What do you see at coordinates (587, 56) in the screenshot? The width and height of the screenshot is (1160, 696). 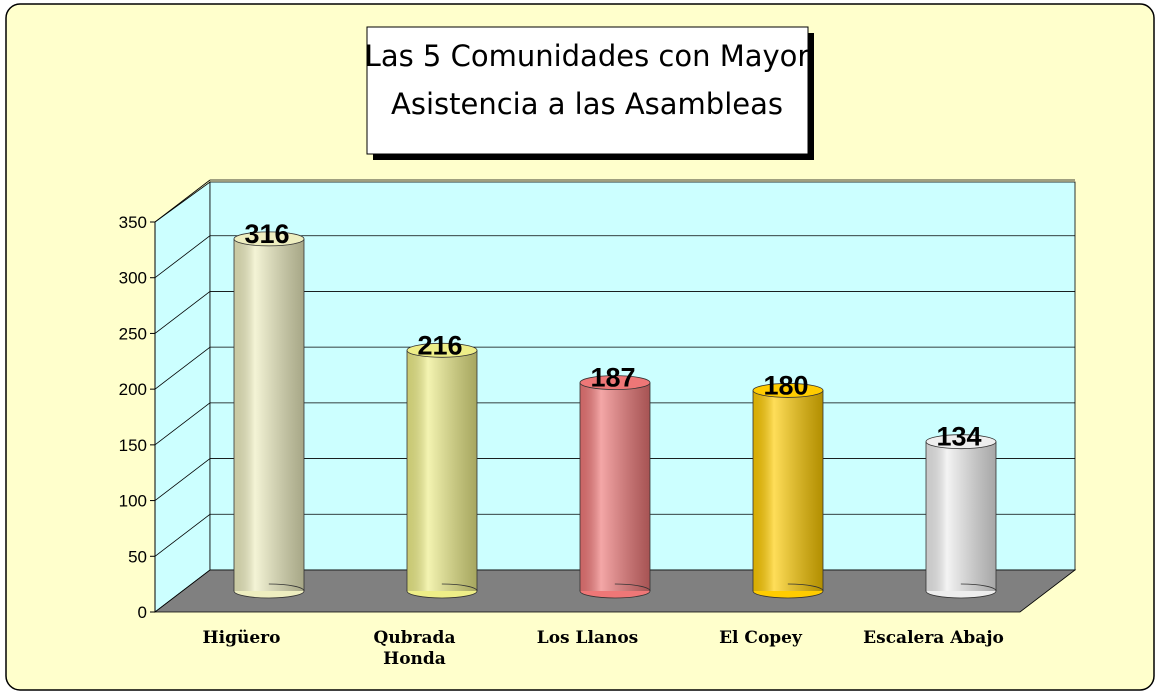 I see `chart-title: Las 5 Comunidades con Mayor` at bounding box center [587, 56].